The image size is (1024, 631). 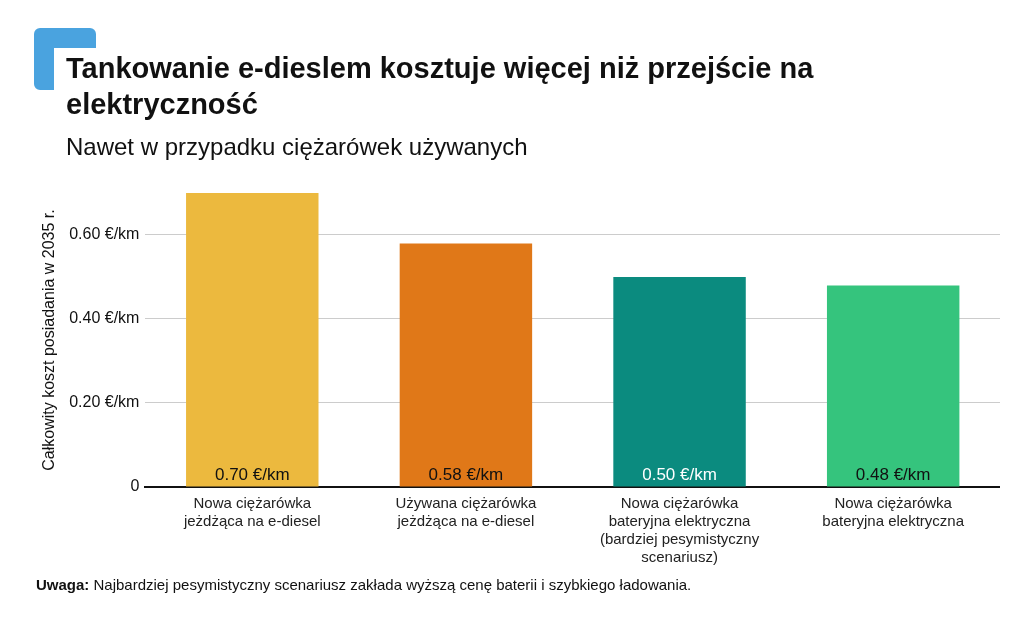 I want to click on x-tick-label: Nowa ciężarówka bateryjna elektryczna (bardziej pesymistyczny scenariusz), so click(x=679, y=530).